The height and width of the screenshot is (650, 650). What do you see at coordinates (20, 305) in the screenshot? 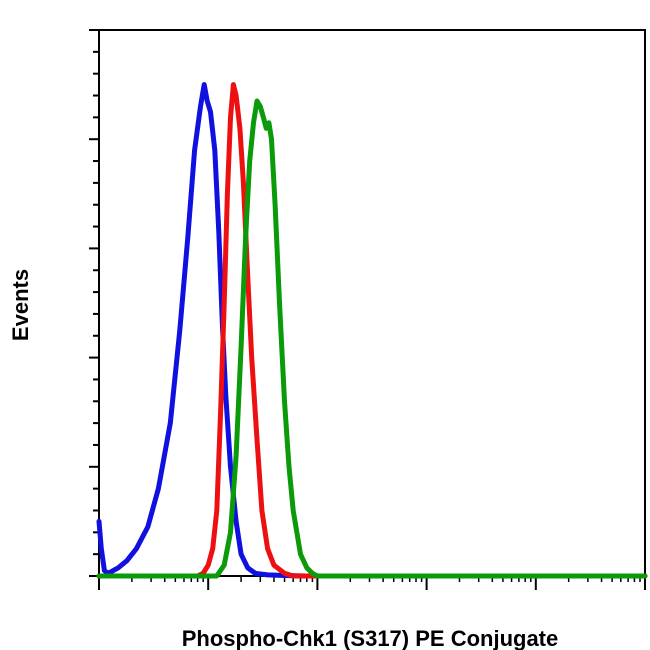
I see `y-axis-title: Events` at bounding box center [20, 305].